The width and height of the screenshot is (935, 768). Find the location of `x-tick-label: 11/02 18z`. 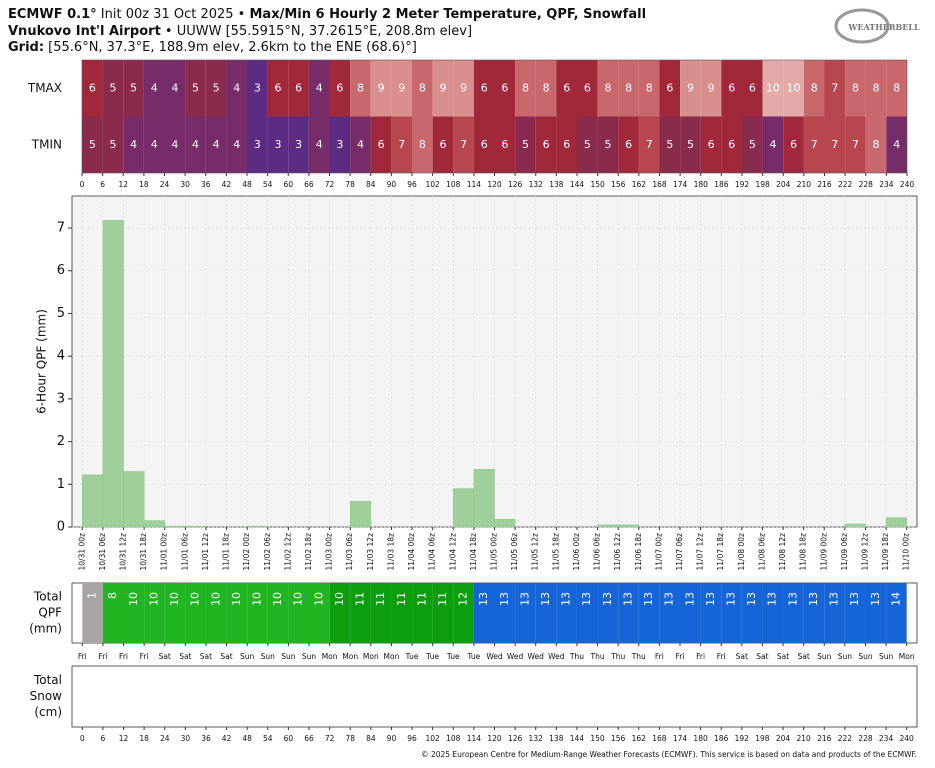

x-tick-label: 11/02 18z is located at coordinates (308, 552).